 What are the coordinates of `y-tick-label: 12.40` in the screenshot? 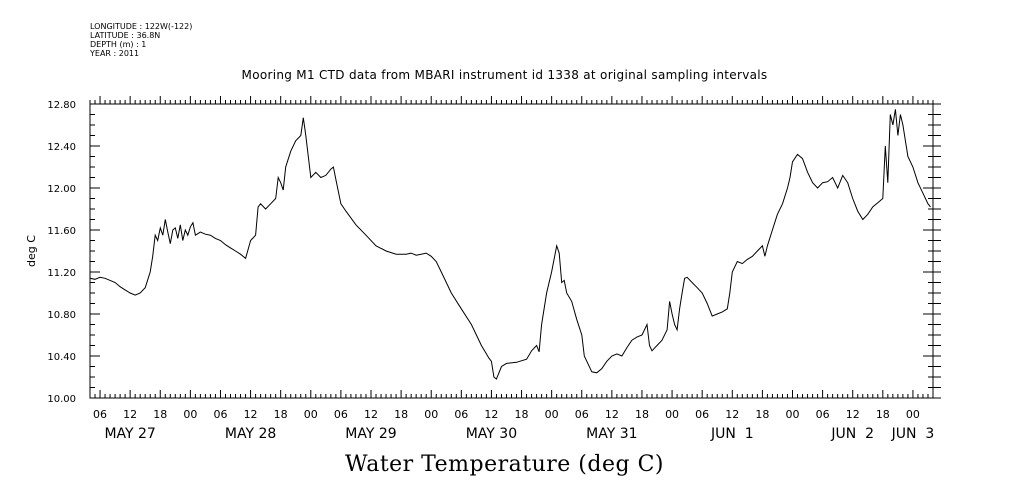 It's located at (61, 147).